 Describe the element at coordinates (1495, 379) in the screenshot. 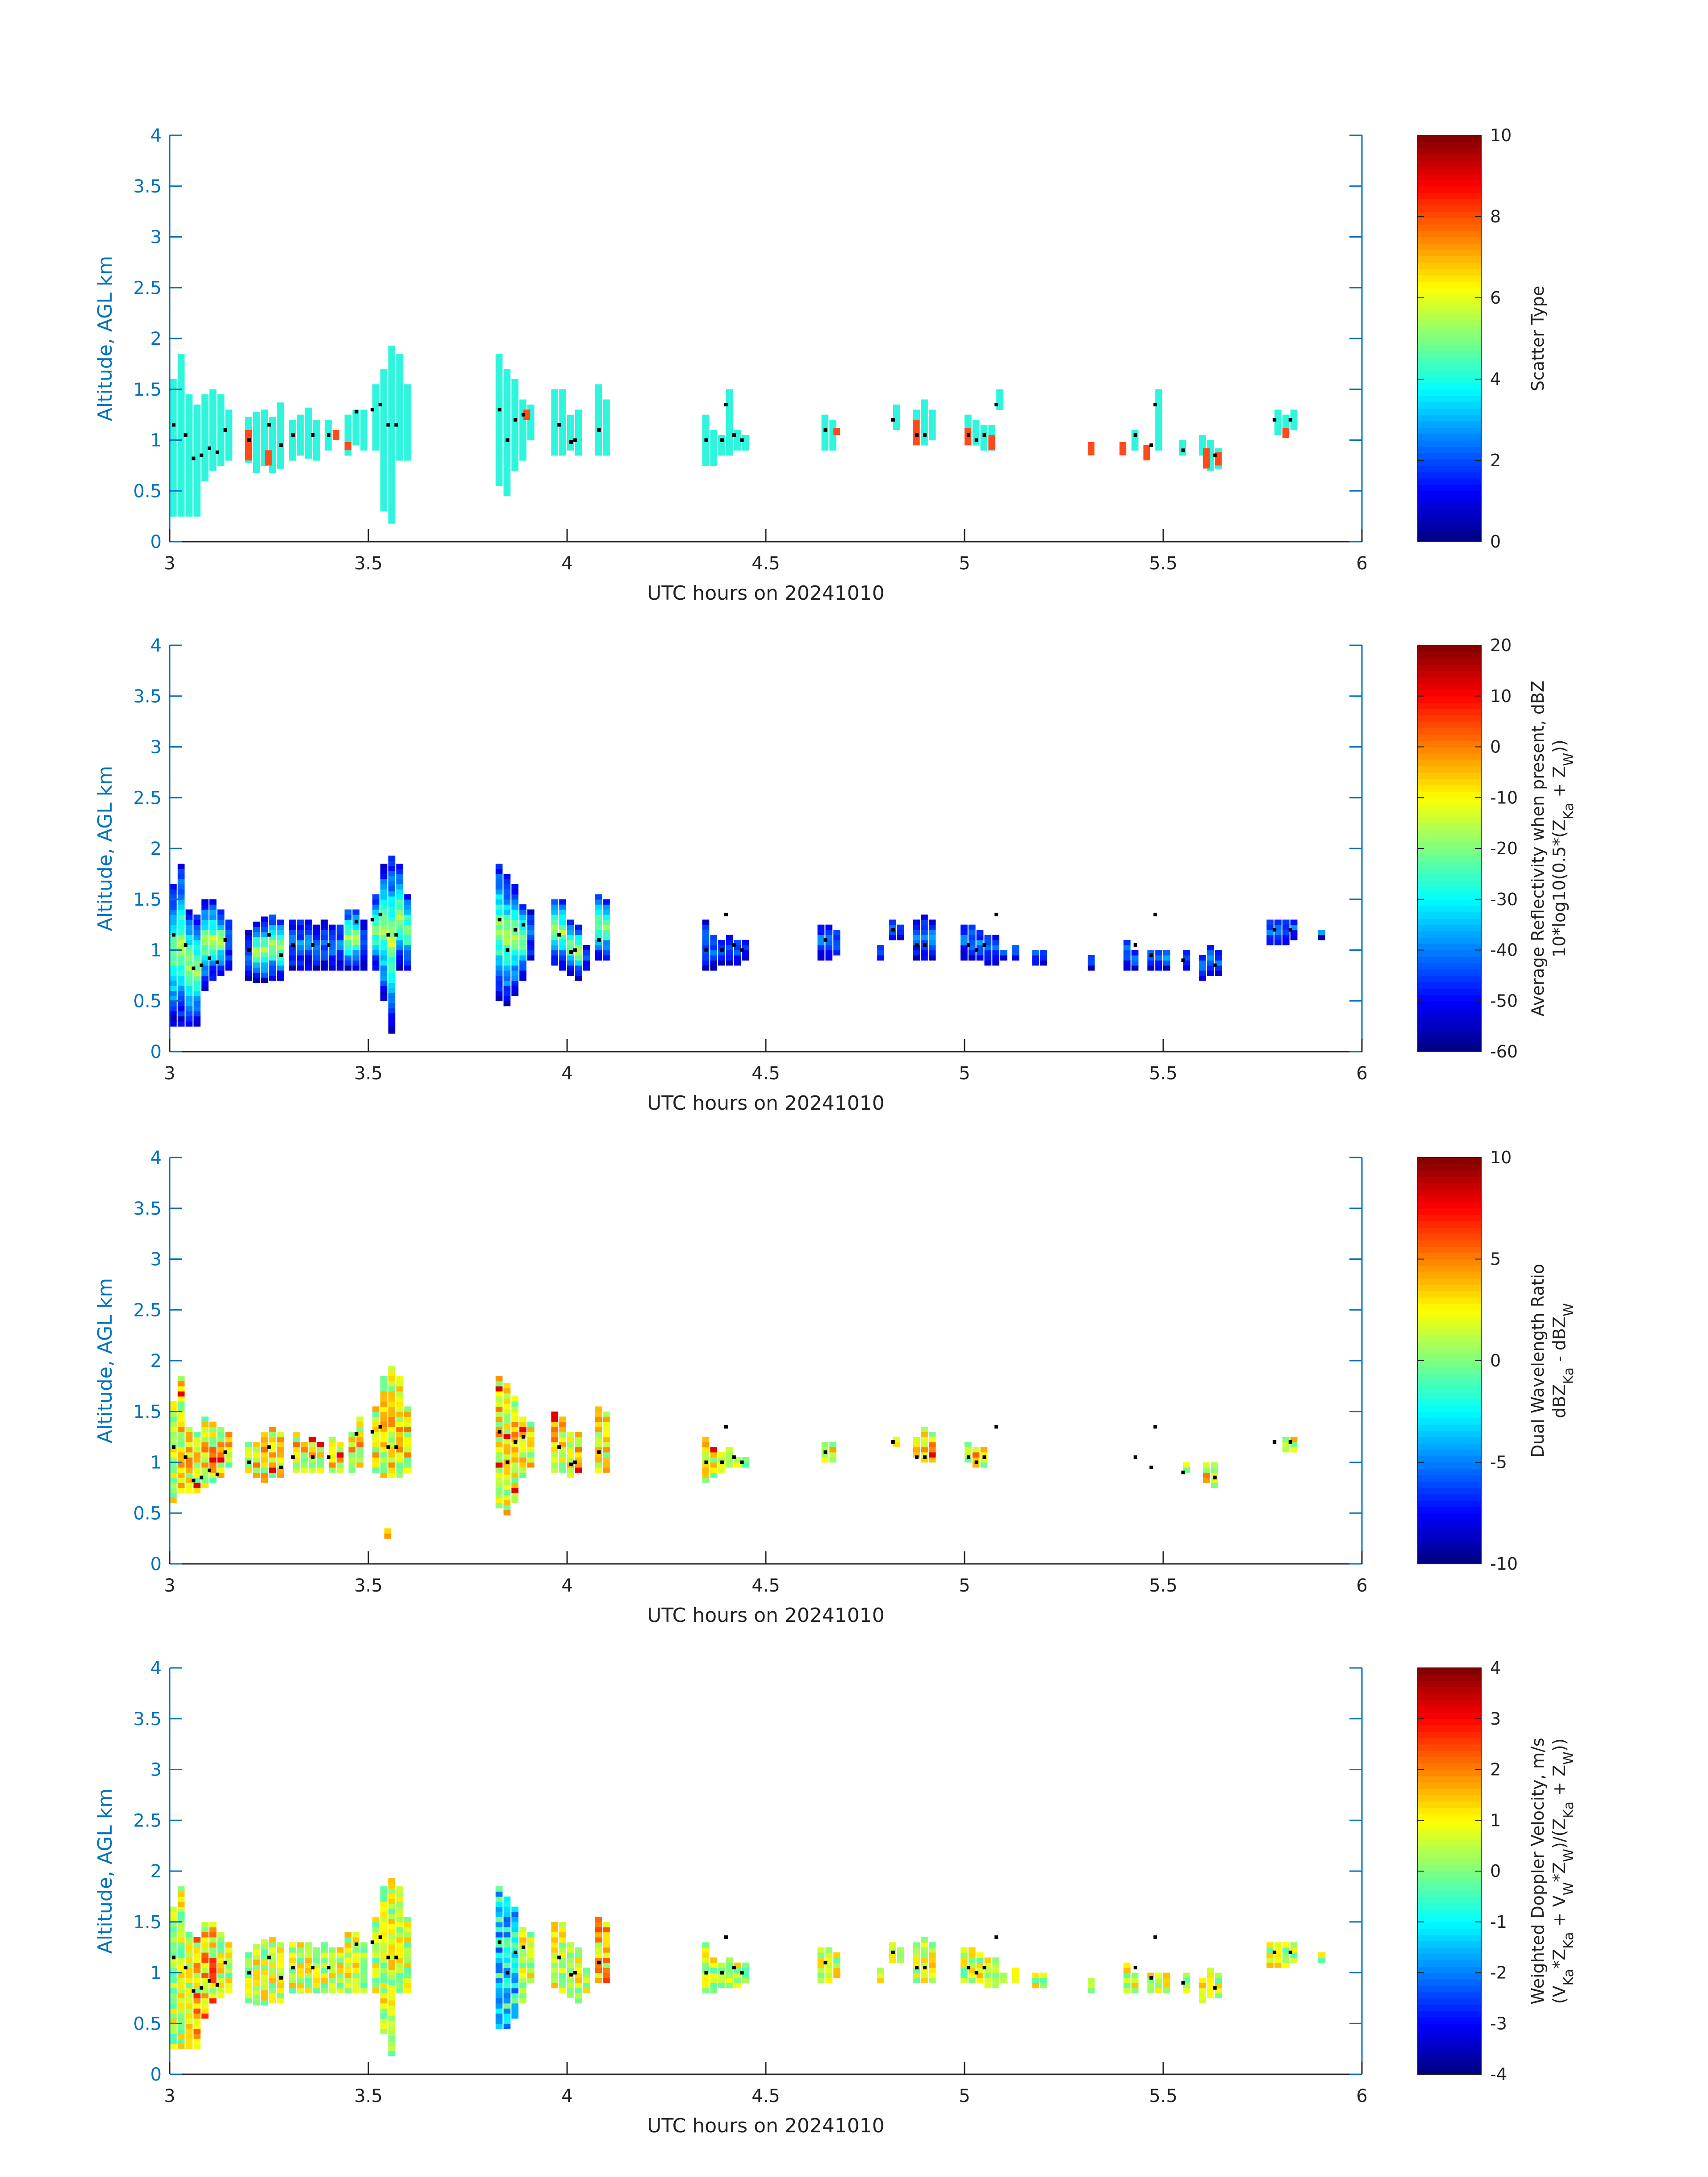

I see `colorbar-tick-label: 4` at that location.